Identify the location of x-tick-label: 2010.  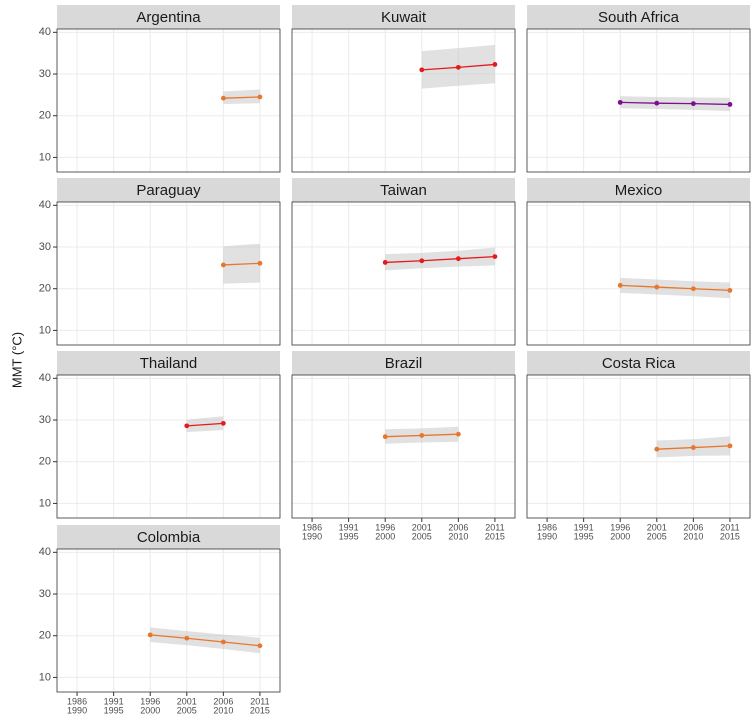
(223, 710).